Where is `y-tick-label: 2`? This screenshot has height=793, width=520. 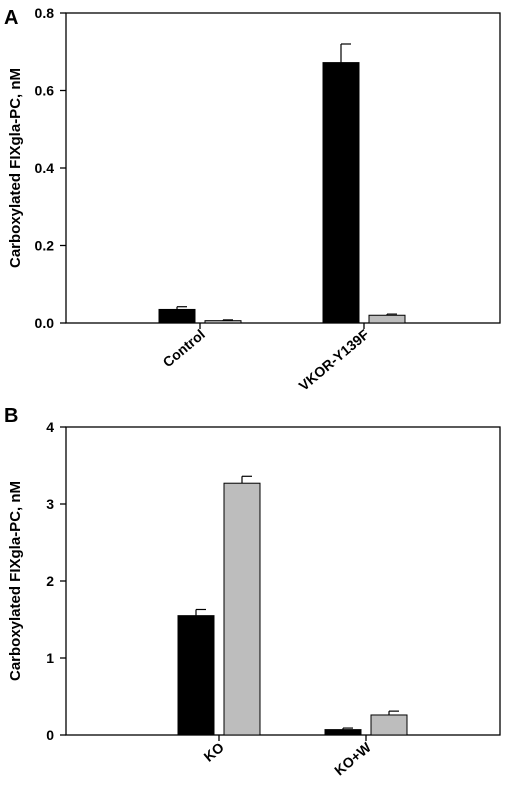
y-tick-label: 2 is located at coordinates (50, 581).